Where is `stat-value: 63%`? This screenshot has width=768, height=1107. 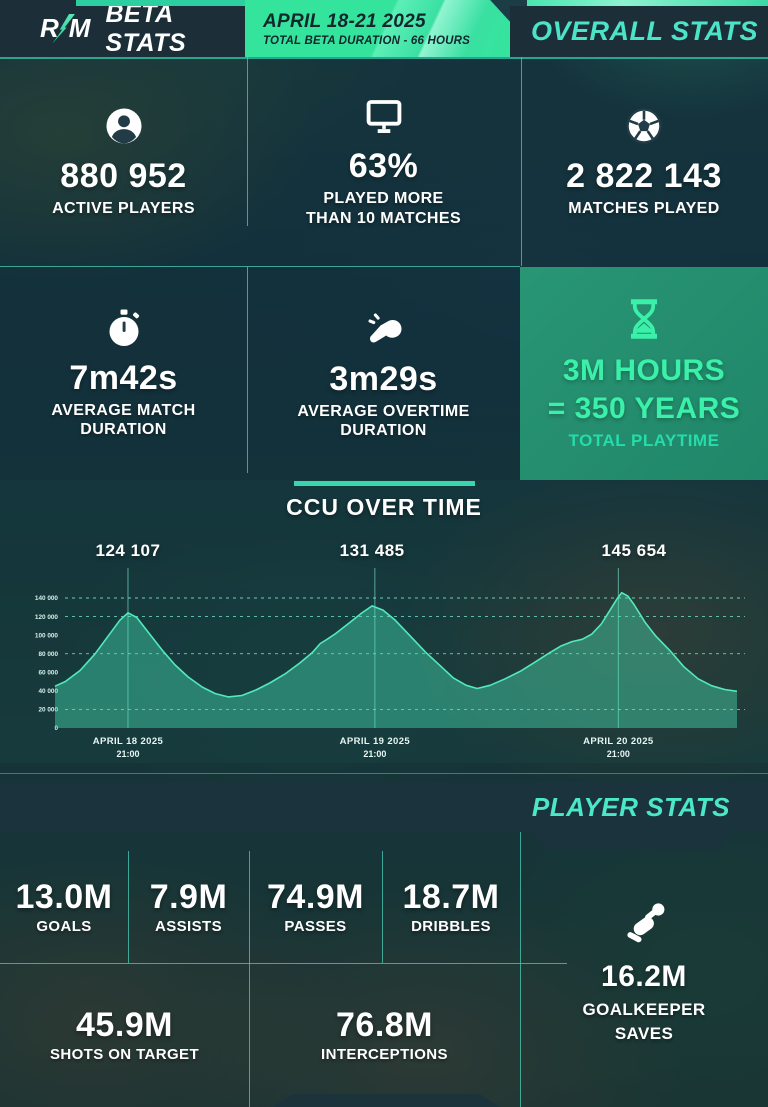 stat-value: 63% is located at coordinates (383, 166).